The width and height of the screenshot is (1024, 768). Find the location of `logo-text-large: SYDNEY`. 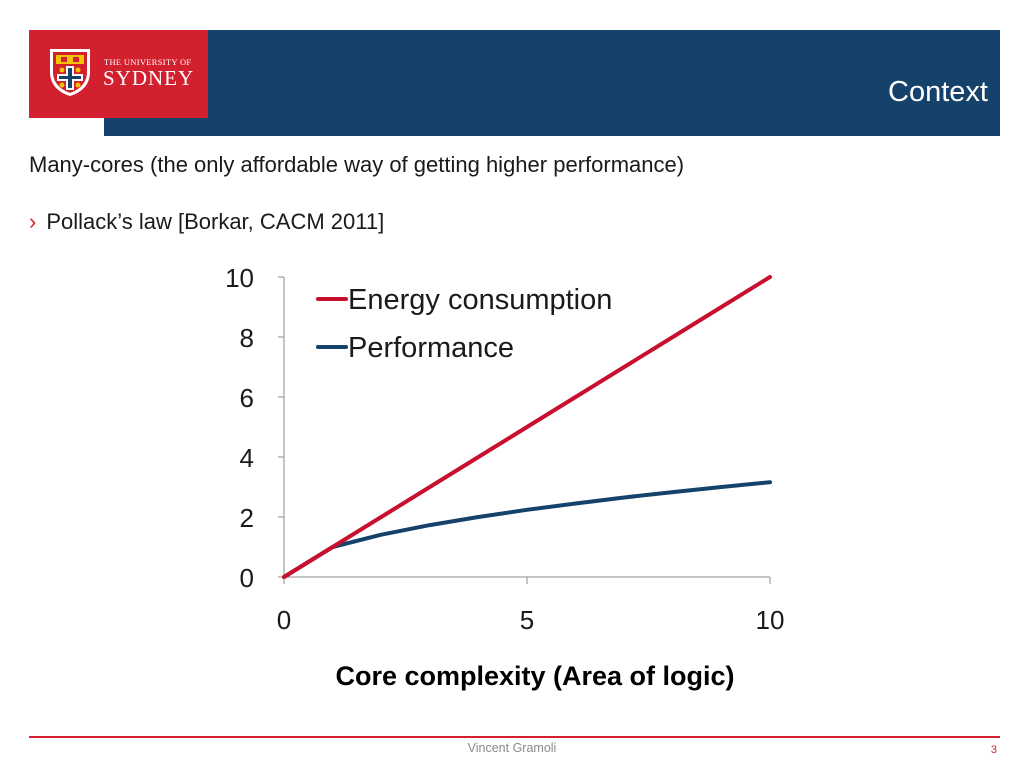

logo-text-large: SYDNEY is located at coordinates (149, 78).